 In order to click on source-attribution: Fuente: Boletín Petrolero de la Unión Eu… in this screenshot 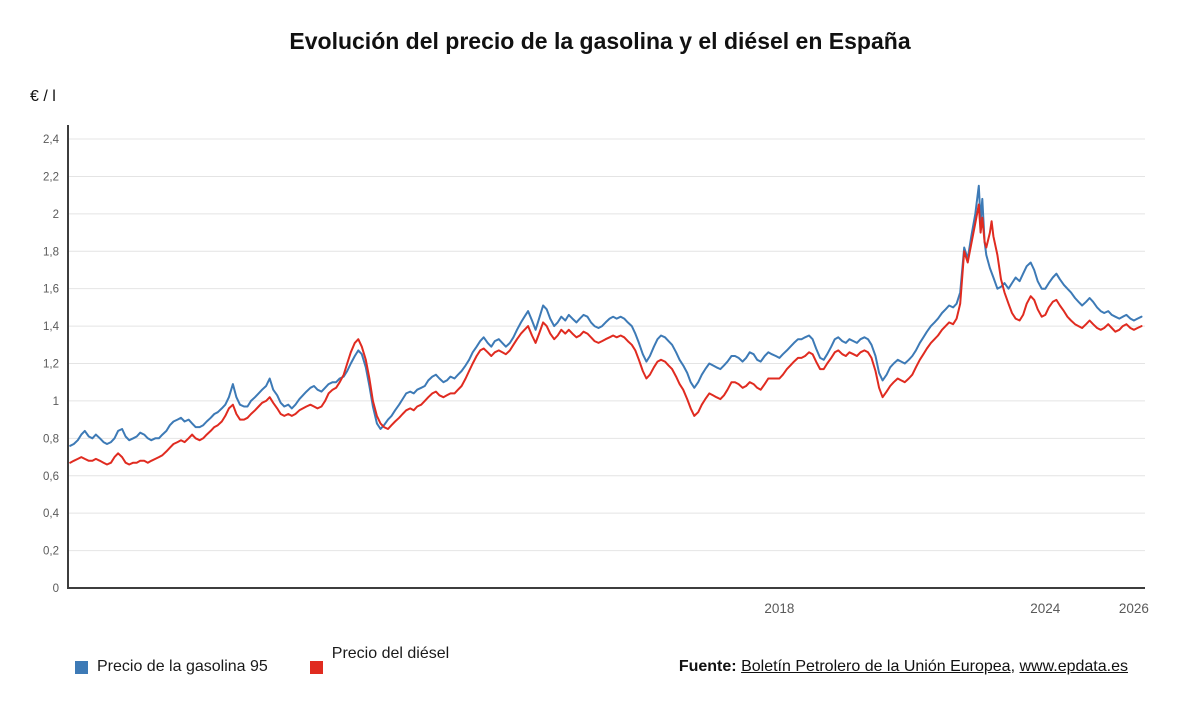, I will do `click(903, 667)`.